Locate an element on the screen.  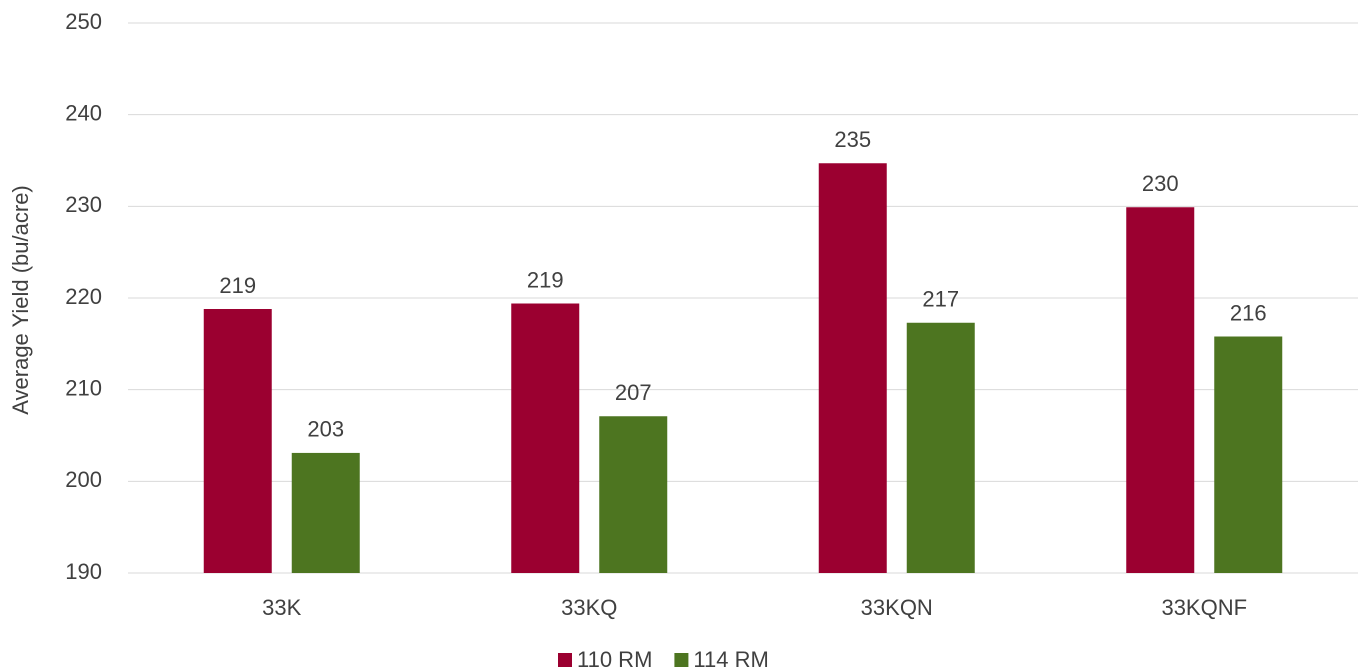
y-tick-label: 230 is located at coordinates (83, 204).